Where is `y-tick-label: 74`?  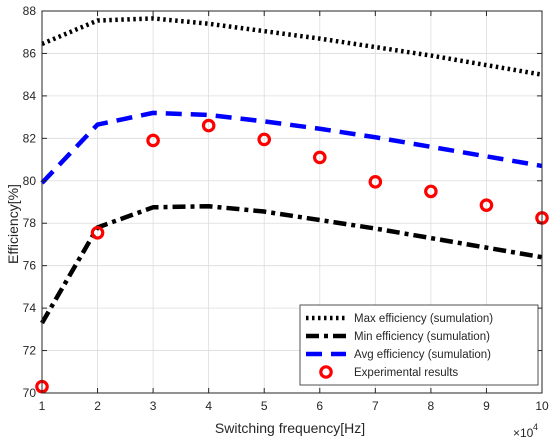
y-tick-label: 74 is located at coordinates (30, 308).